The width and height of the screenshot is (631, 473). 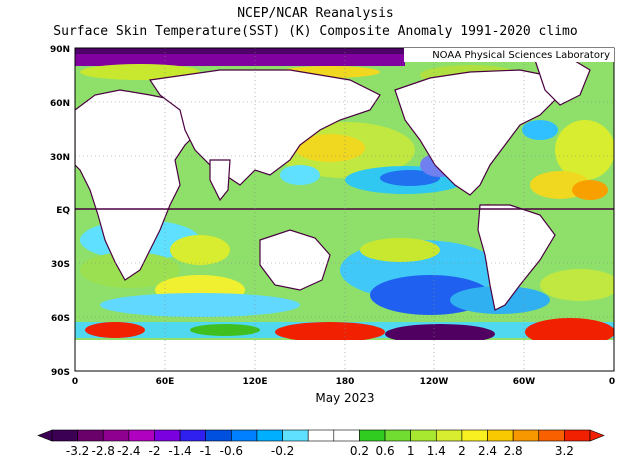 I want to click on lon-label-0-east: 0, so click(x=612, y=382).